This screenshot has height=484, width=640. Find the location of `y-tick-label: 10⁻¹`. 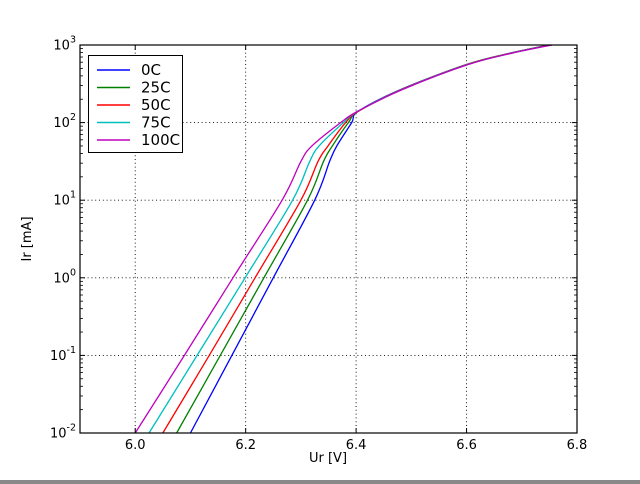

y-tick-label: 10⁻¹ is located at coordinates (63, 354).